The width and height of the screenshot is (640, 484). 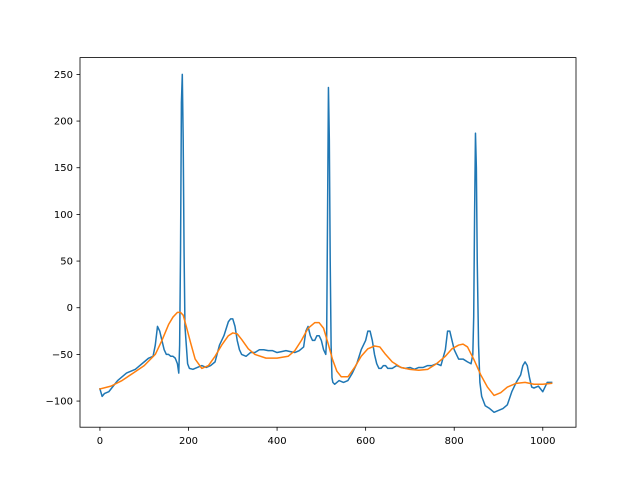 What do you see at coordinates (277, 441) in the screenshot?
I see `x-tick-label: 400` at bounding box center [277, 441].